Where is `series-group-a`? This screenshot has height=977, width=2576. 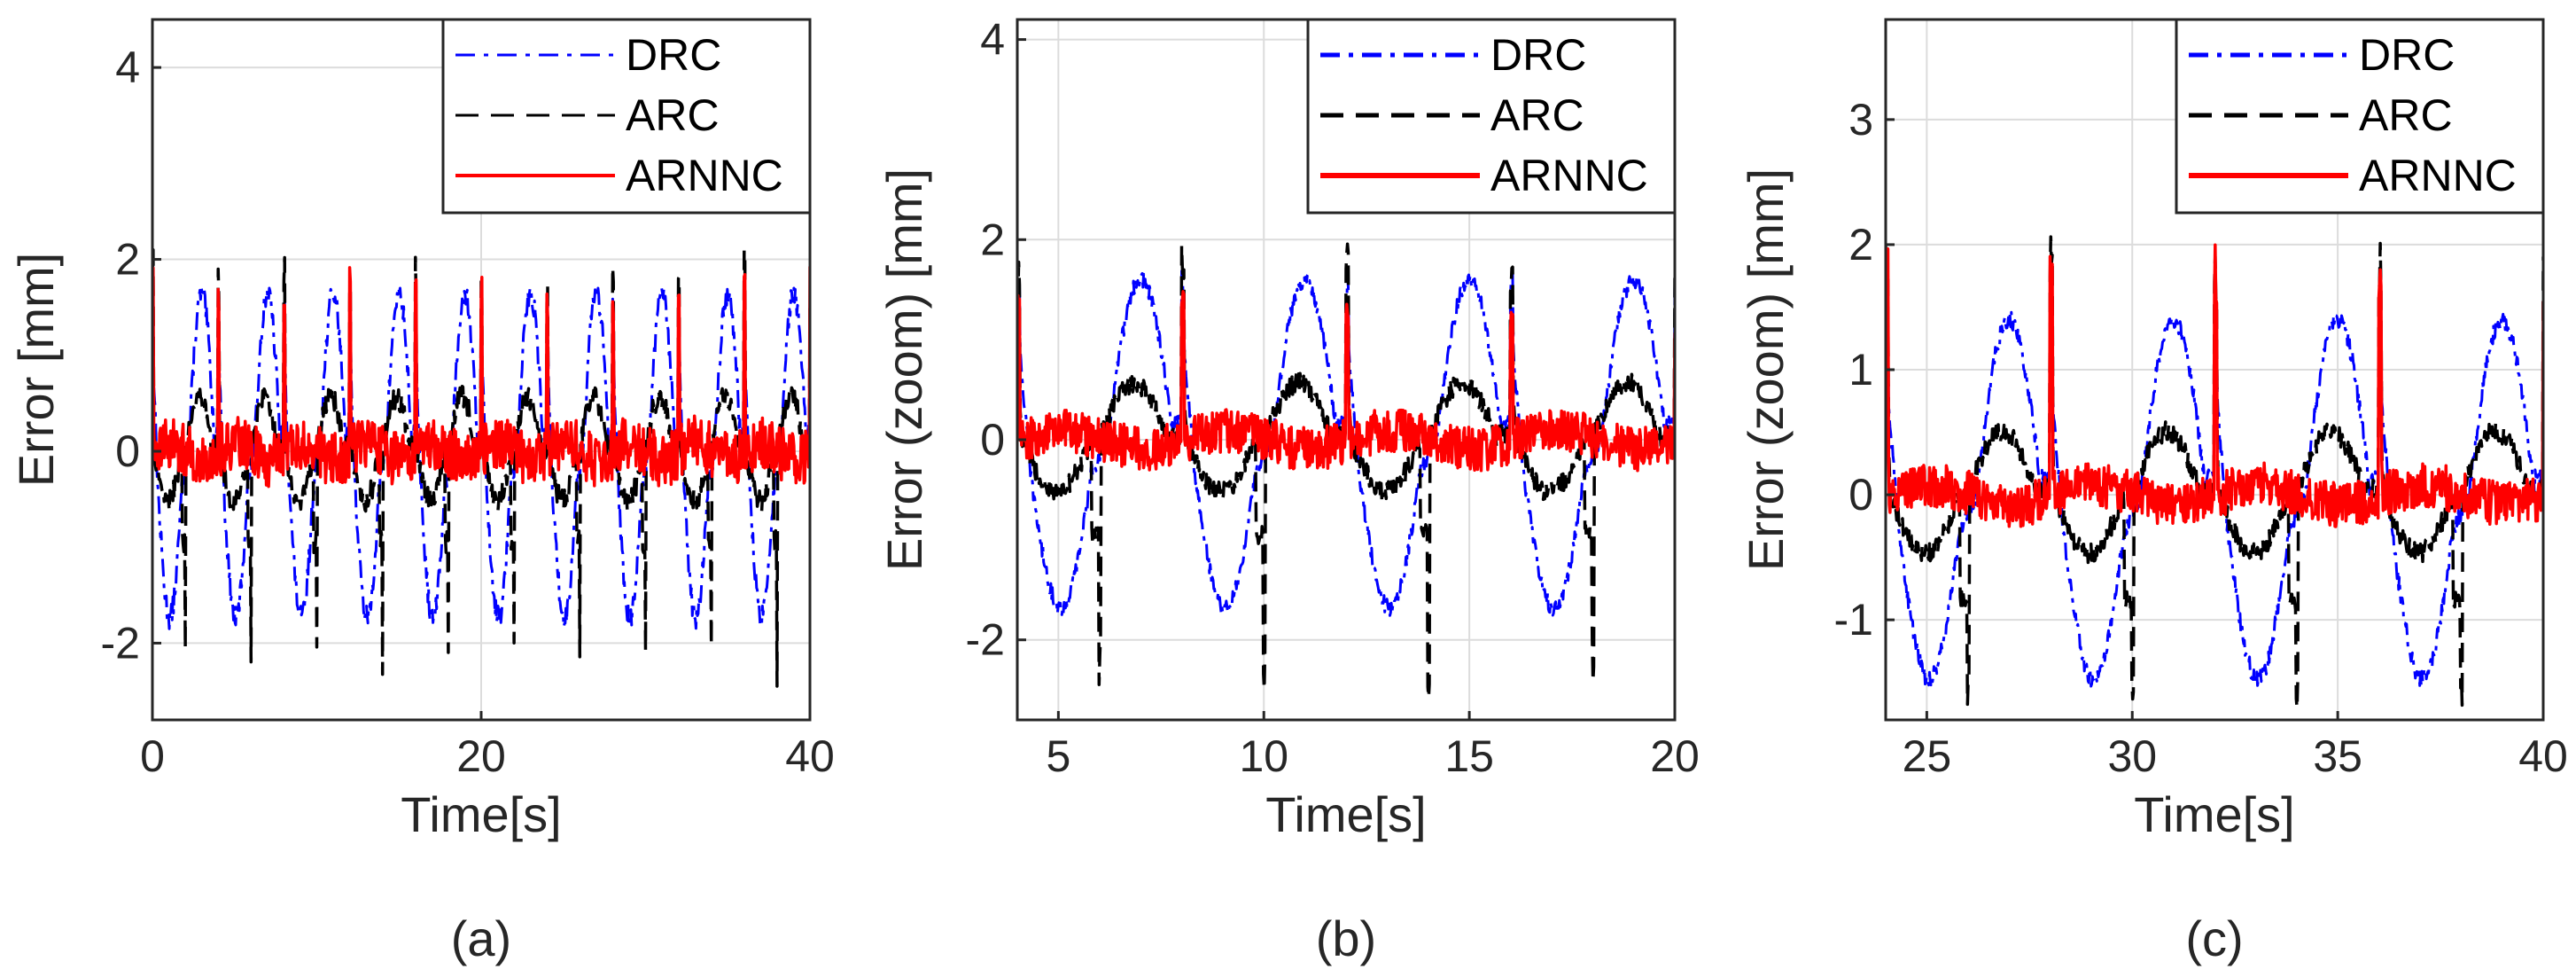
series-group-a is located at coordinates (481, 468).